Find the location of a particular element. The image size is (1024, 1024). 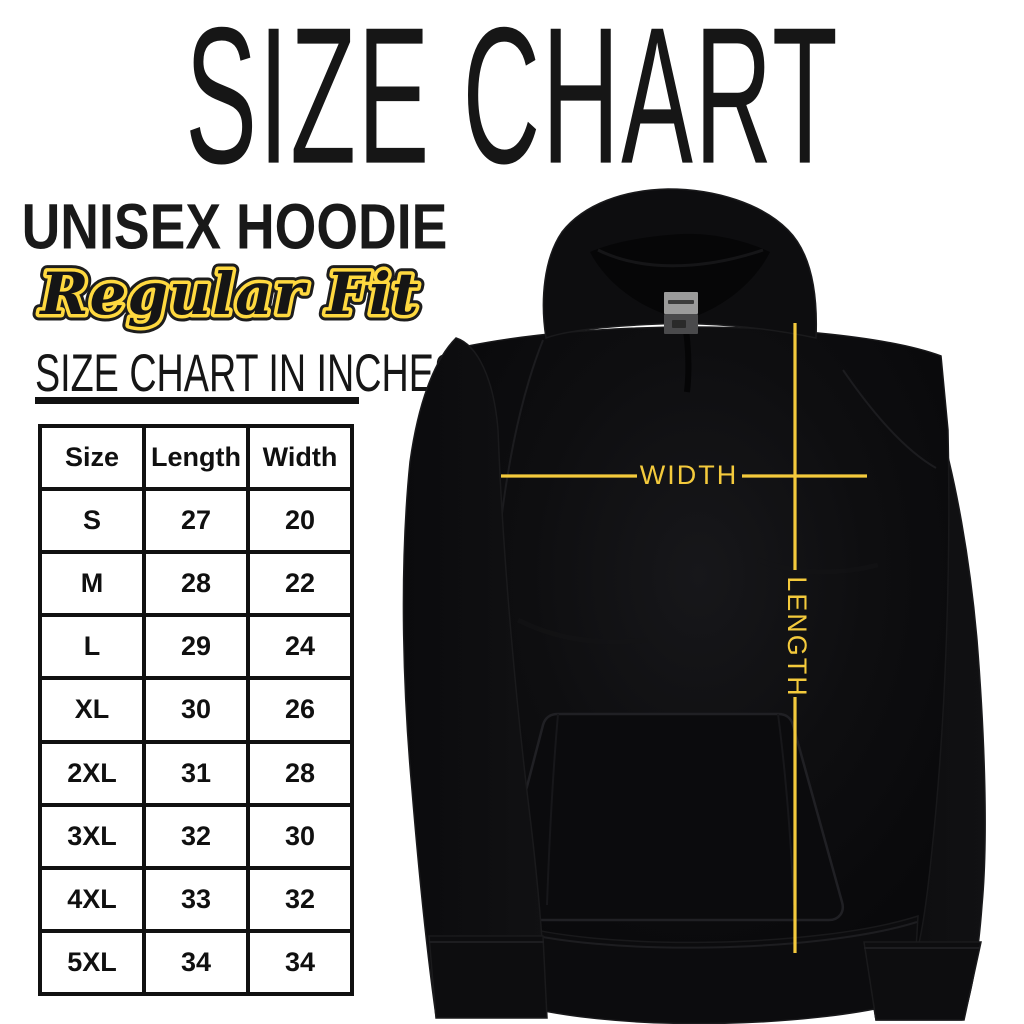

size-cell: 3XL is located at coordinates (92, 836).